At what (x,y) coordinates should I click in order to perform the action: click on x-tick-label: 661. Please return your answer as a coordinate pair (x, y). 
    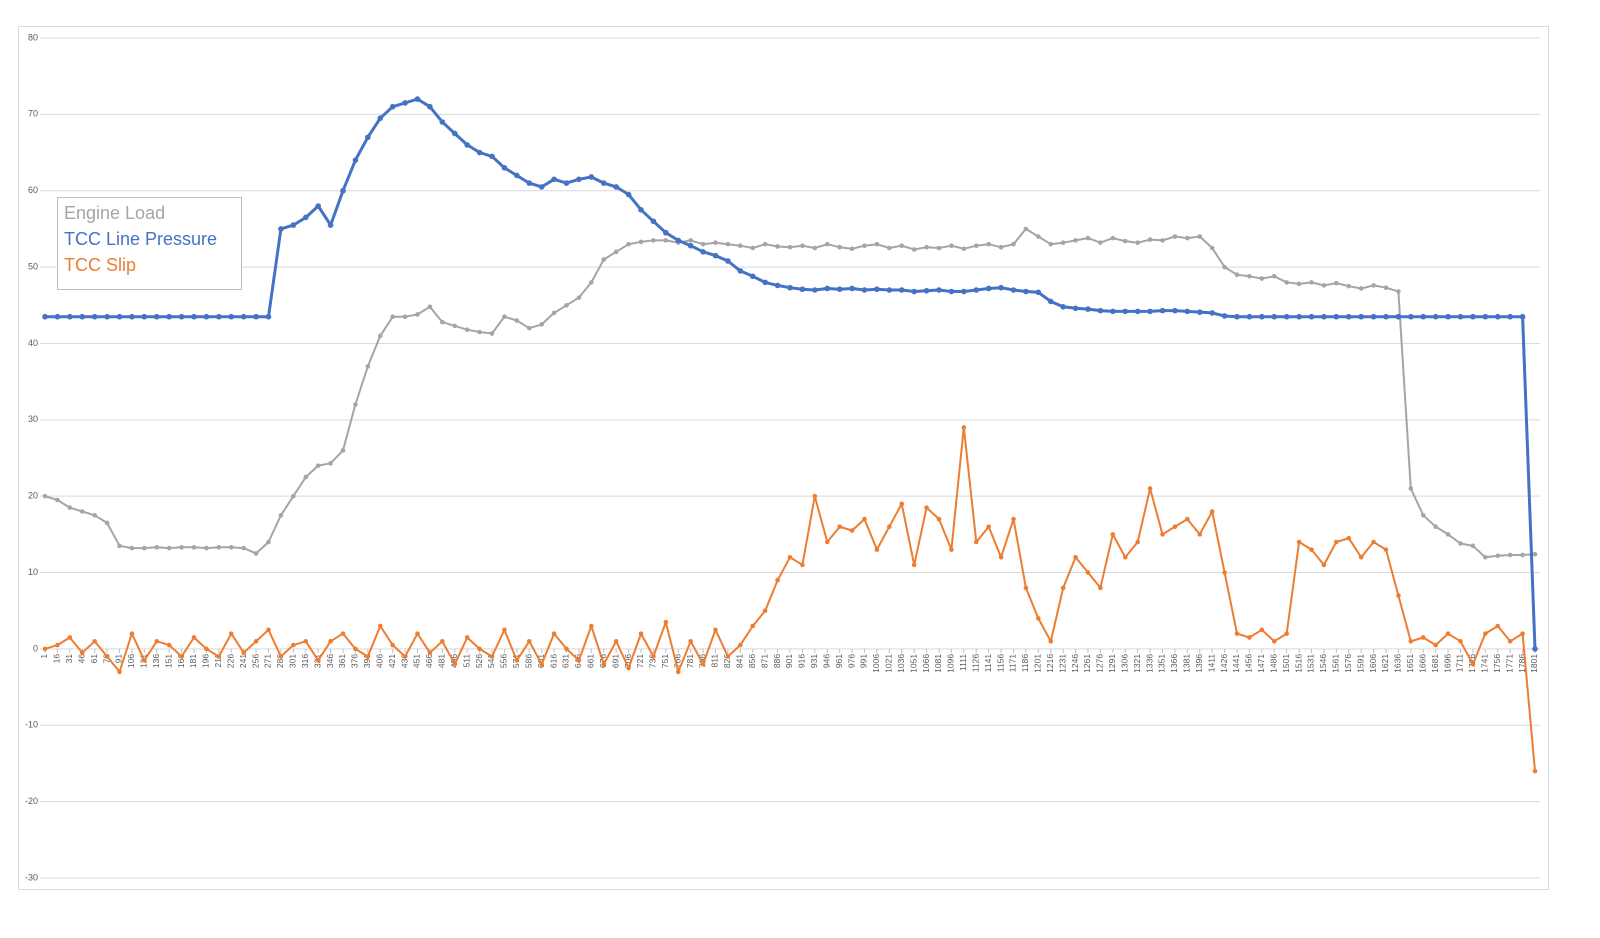
    Looking at the image, I should click on (591, 661).